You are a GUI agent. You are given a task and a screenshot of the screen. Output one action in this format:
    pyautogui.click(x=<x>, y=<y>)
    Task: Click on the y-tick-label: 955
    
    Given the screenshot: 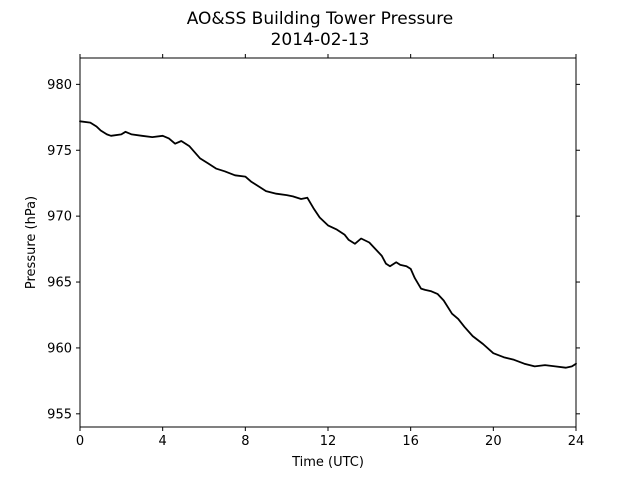 What is the action you would take?
    pyautogui.click(x=59, y=414)
    